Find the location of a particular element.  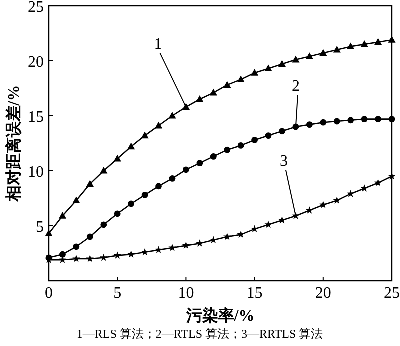

text: 3 is located at coordinates (284, 161).